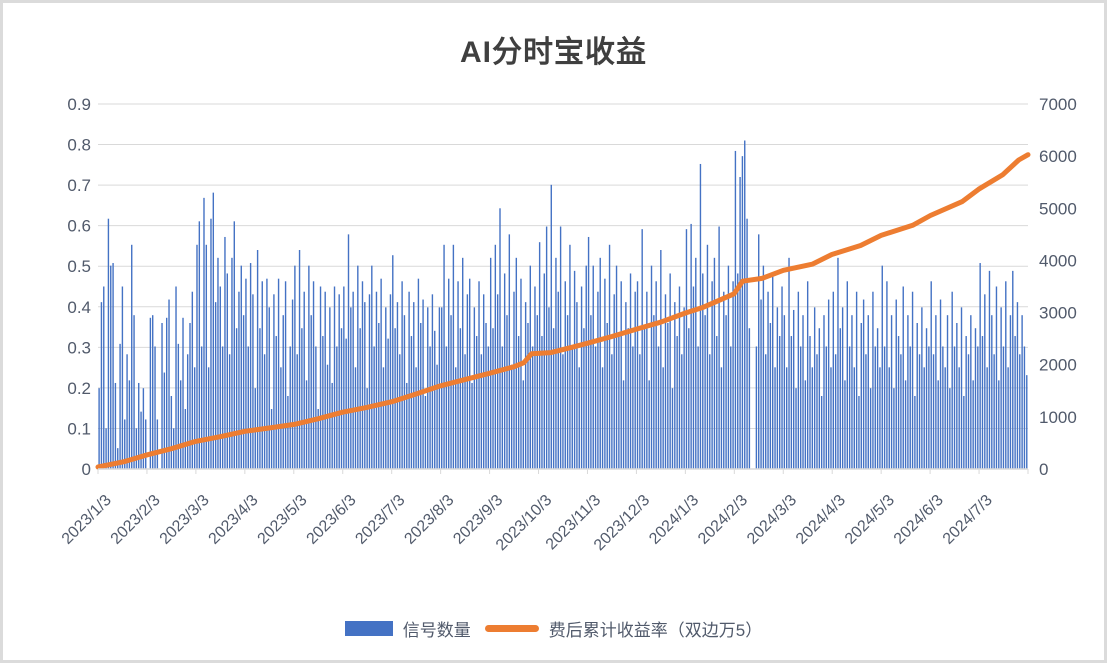 This screenshot has width=1107, height=666. Describe the element at coordinates (79, 388) in the screenshot. I see `y-left-tick-label: 0.2` at that location.